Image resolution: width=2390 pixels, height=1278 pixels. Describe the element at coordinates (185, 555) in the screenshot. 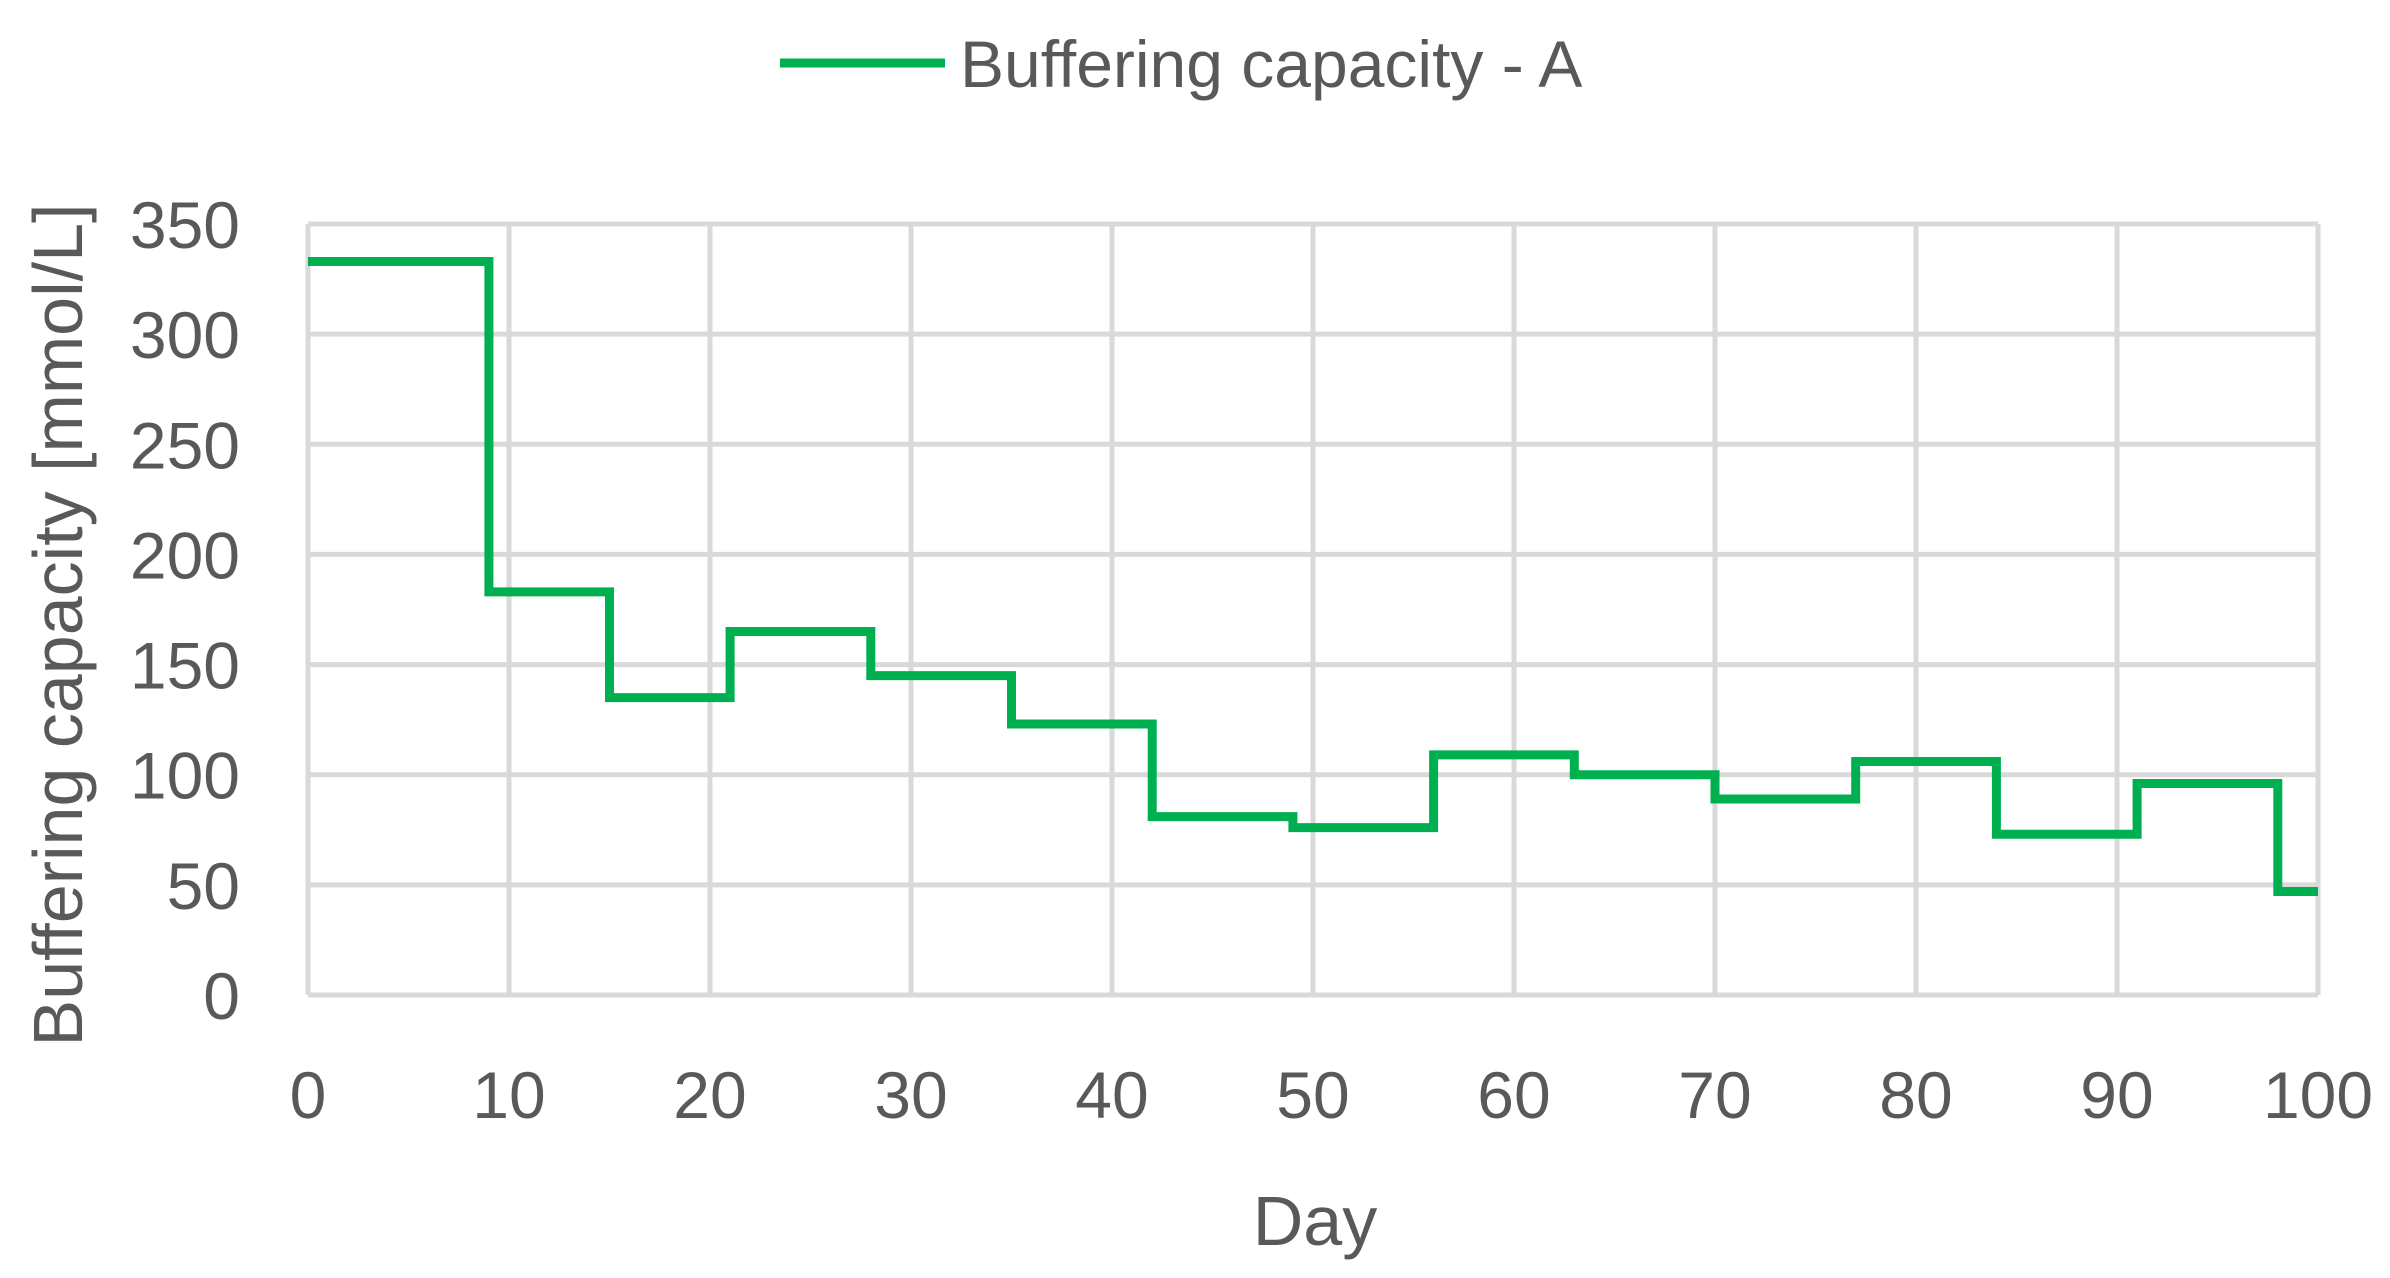

I see `y-tick-label: 200` at that location.